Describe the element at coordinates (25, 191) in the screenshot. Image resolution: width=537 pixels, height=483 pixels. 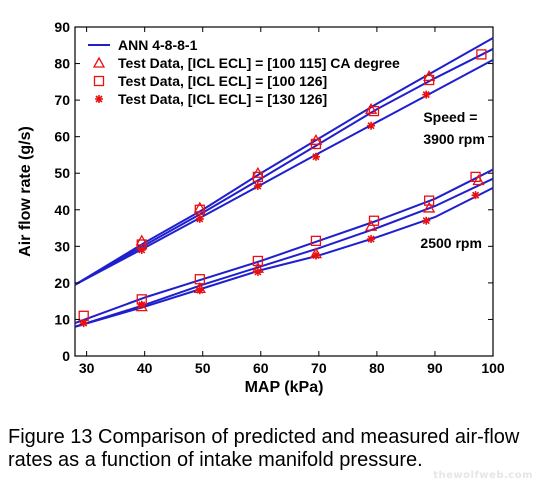
I see `y-axis-label: Air flow rate (g/s)` at that location.